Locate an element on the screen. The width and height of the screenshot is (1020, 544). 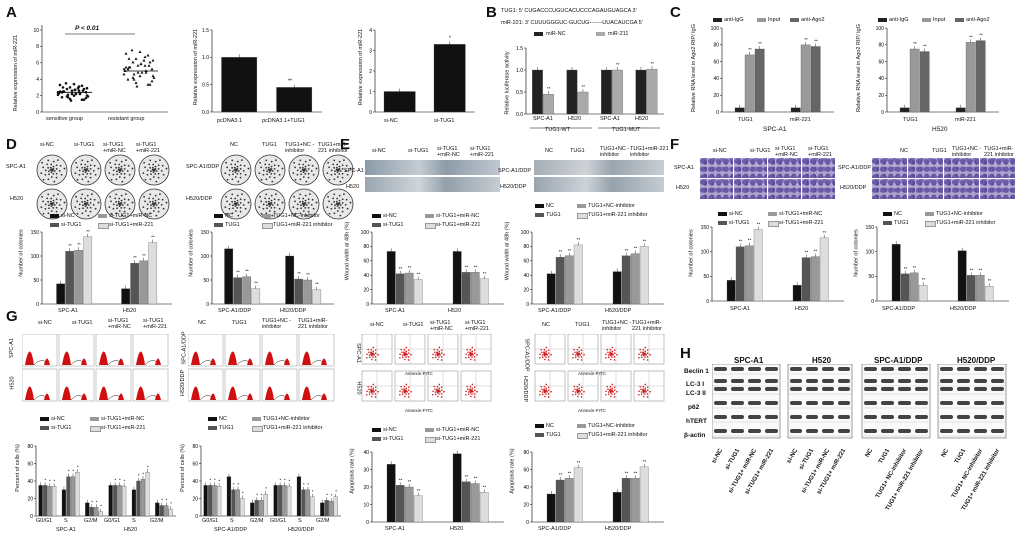
y-tick-label: 40 is located at coordinates (366, 276).